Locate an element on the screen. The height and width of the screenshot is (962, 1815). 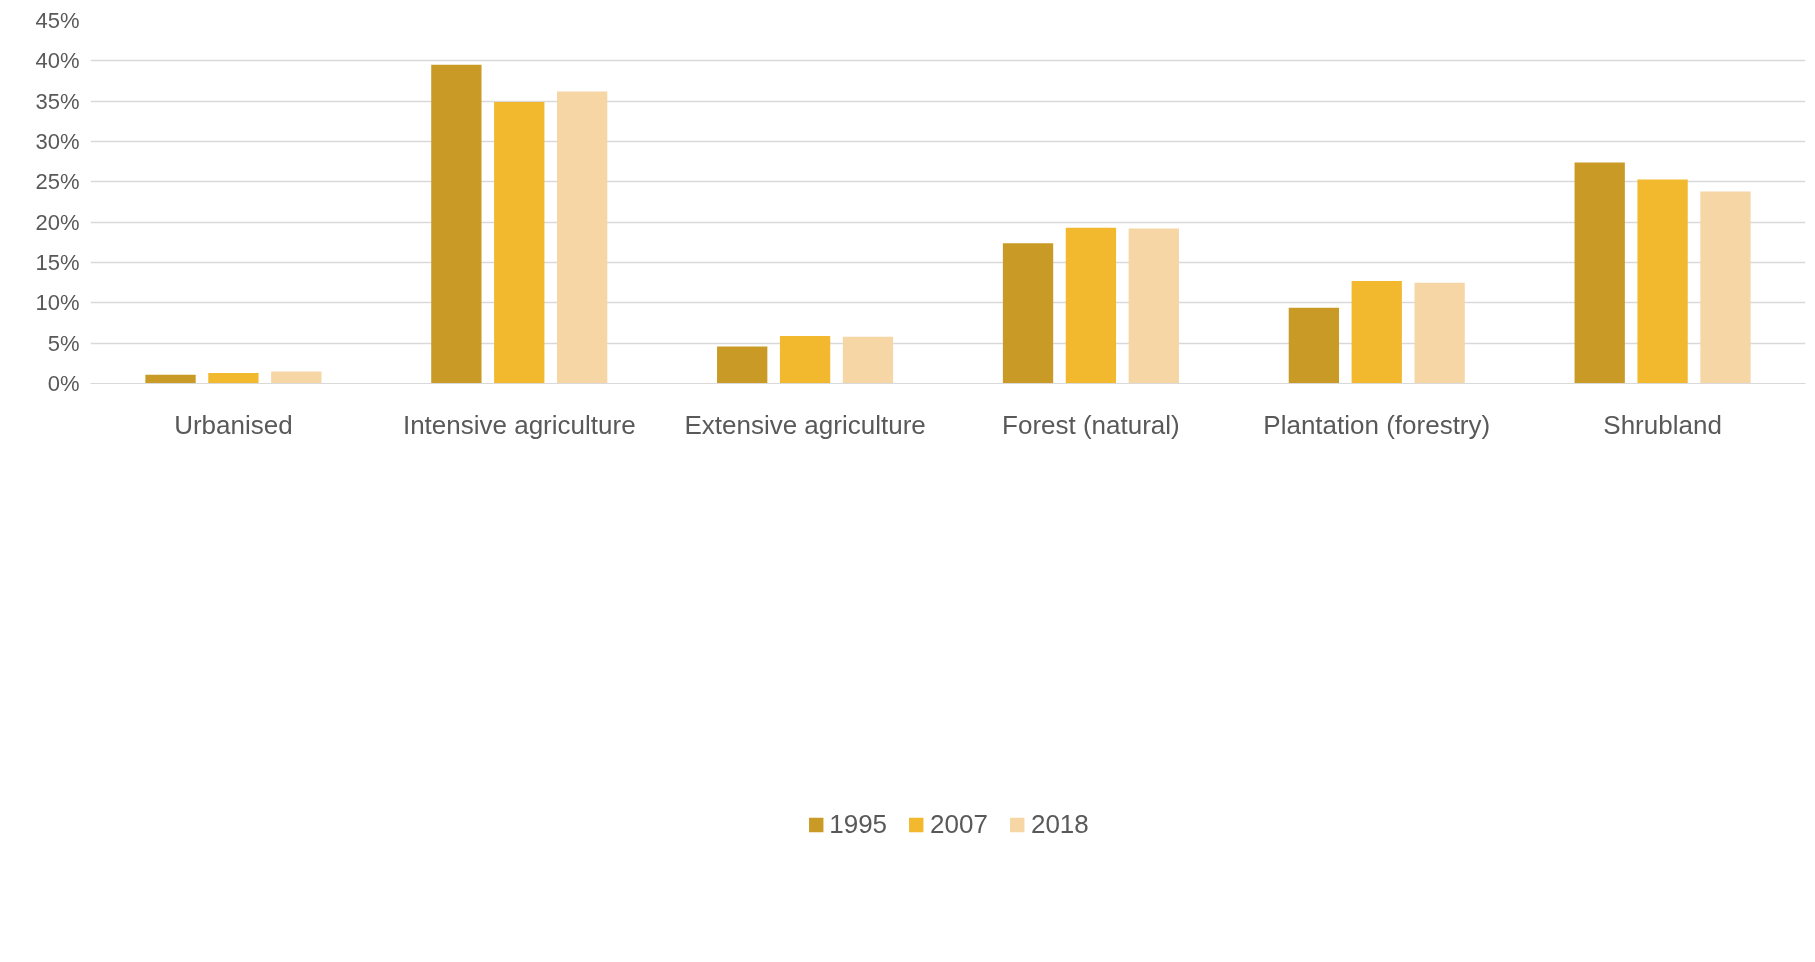
y-tick-label: 0% is located at coordinates (63, 383).